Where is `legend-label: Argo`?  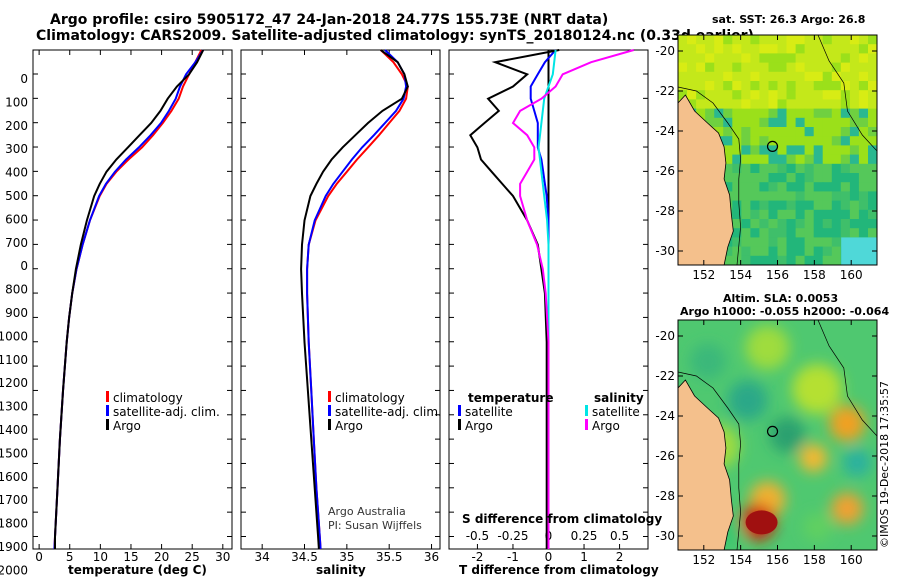
legend-label: Argo is located at coordinates (479, 426).